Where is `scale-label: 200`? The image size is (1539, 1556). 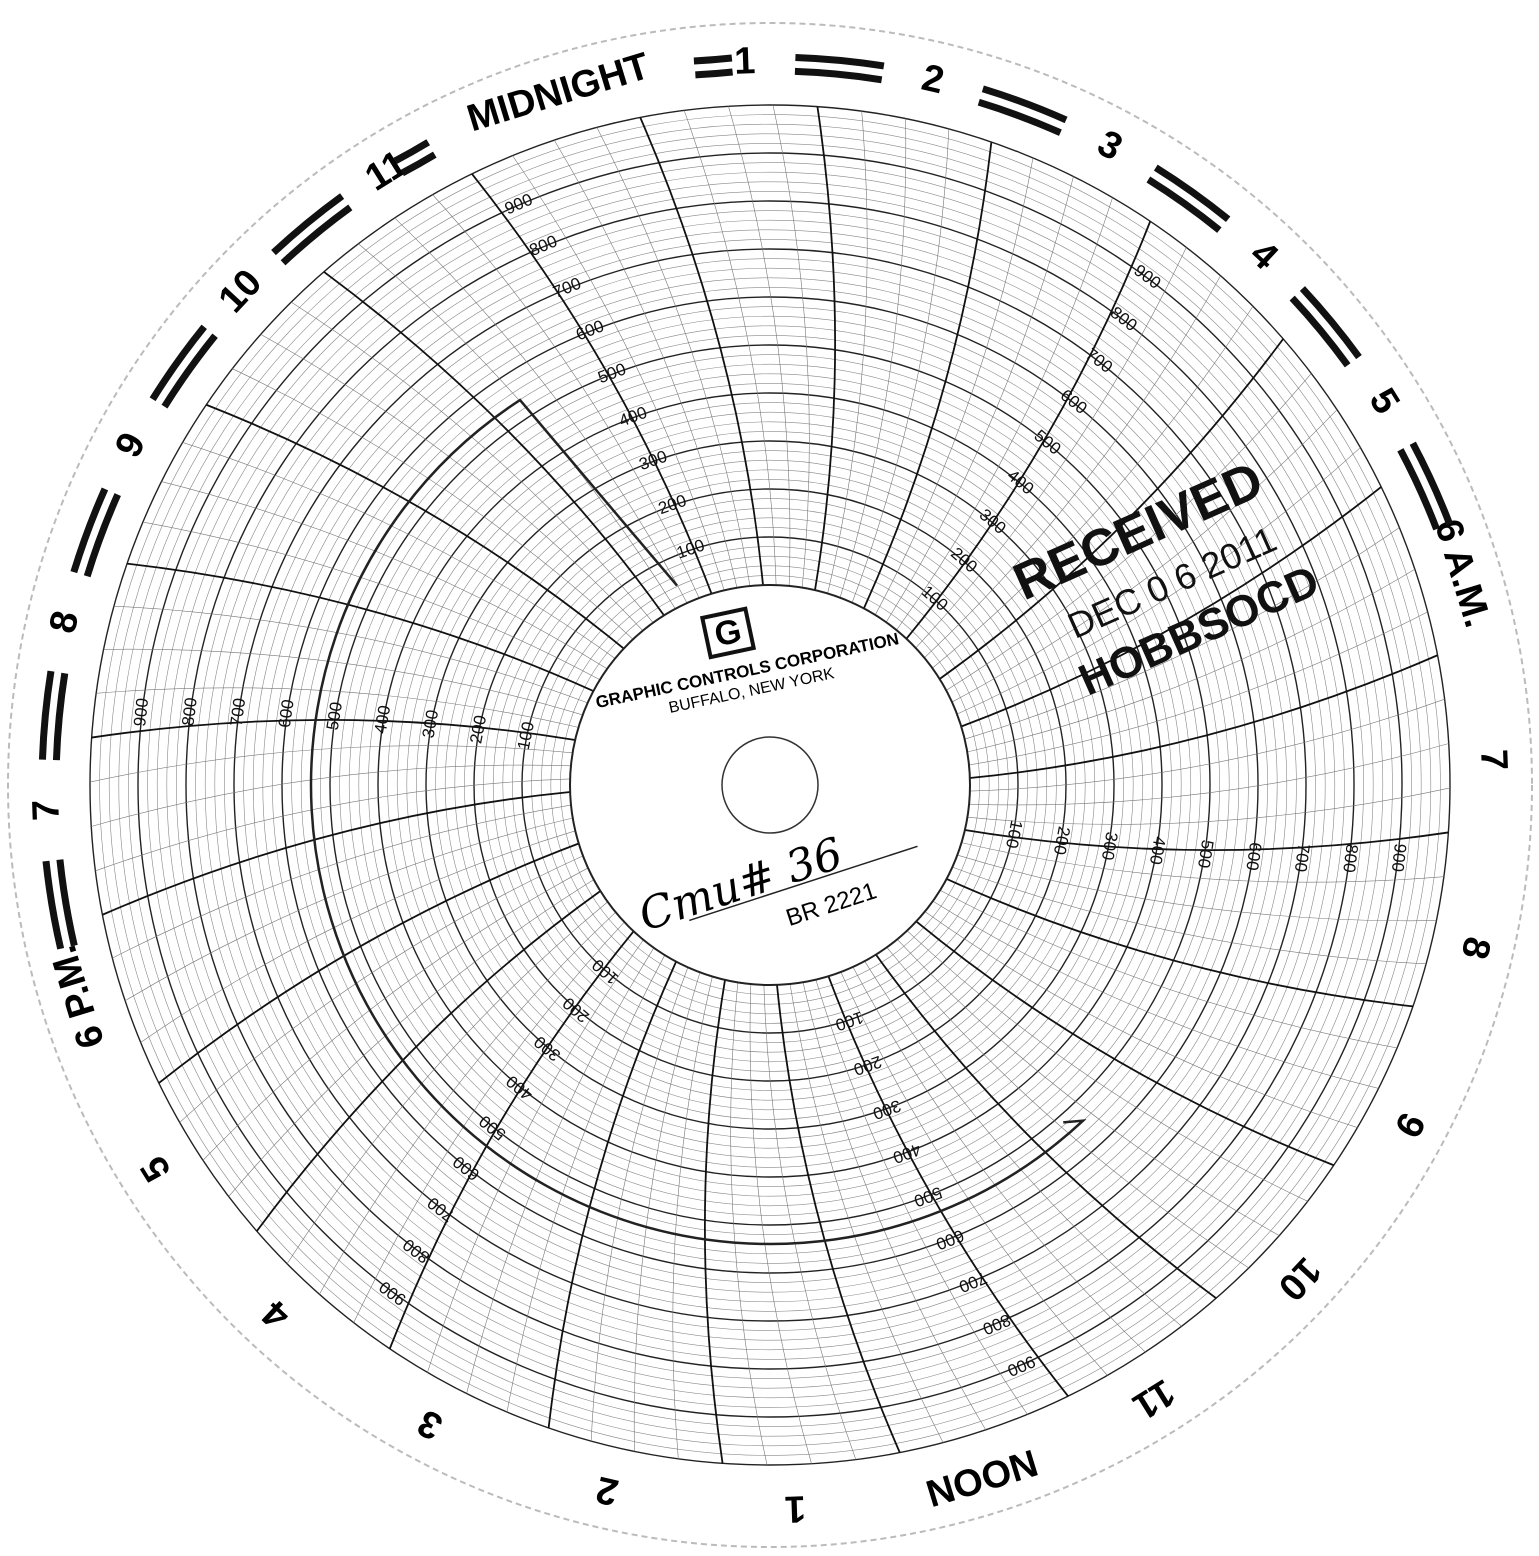 scale-label: 200 is located at coordinates (1062, 840).